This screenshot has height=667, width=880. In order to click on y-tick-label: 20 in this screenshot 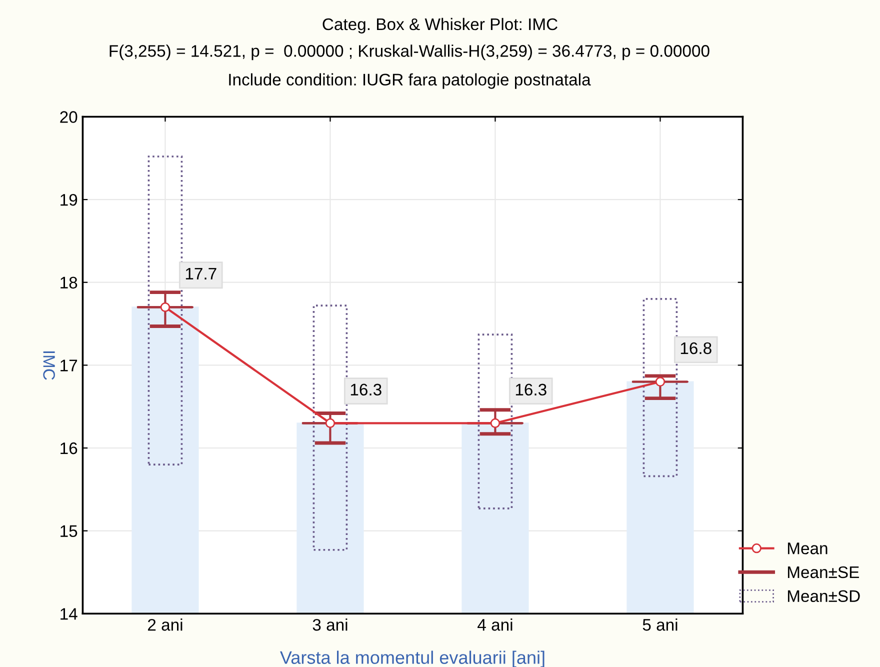, I will do `click(69, 117)`.